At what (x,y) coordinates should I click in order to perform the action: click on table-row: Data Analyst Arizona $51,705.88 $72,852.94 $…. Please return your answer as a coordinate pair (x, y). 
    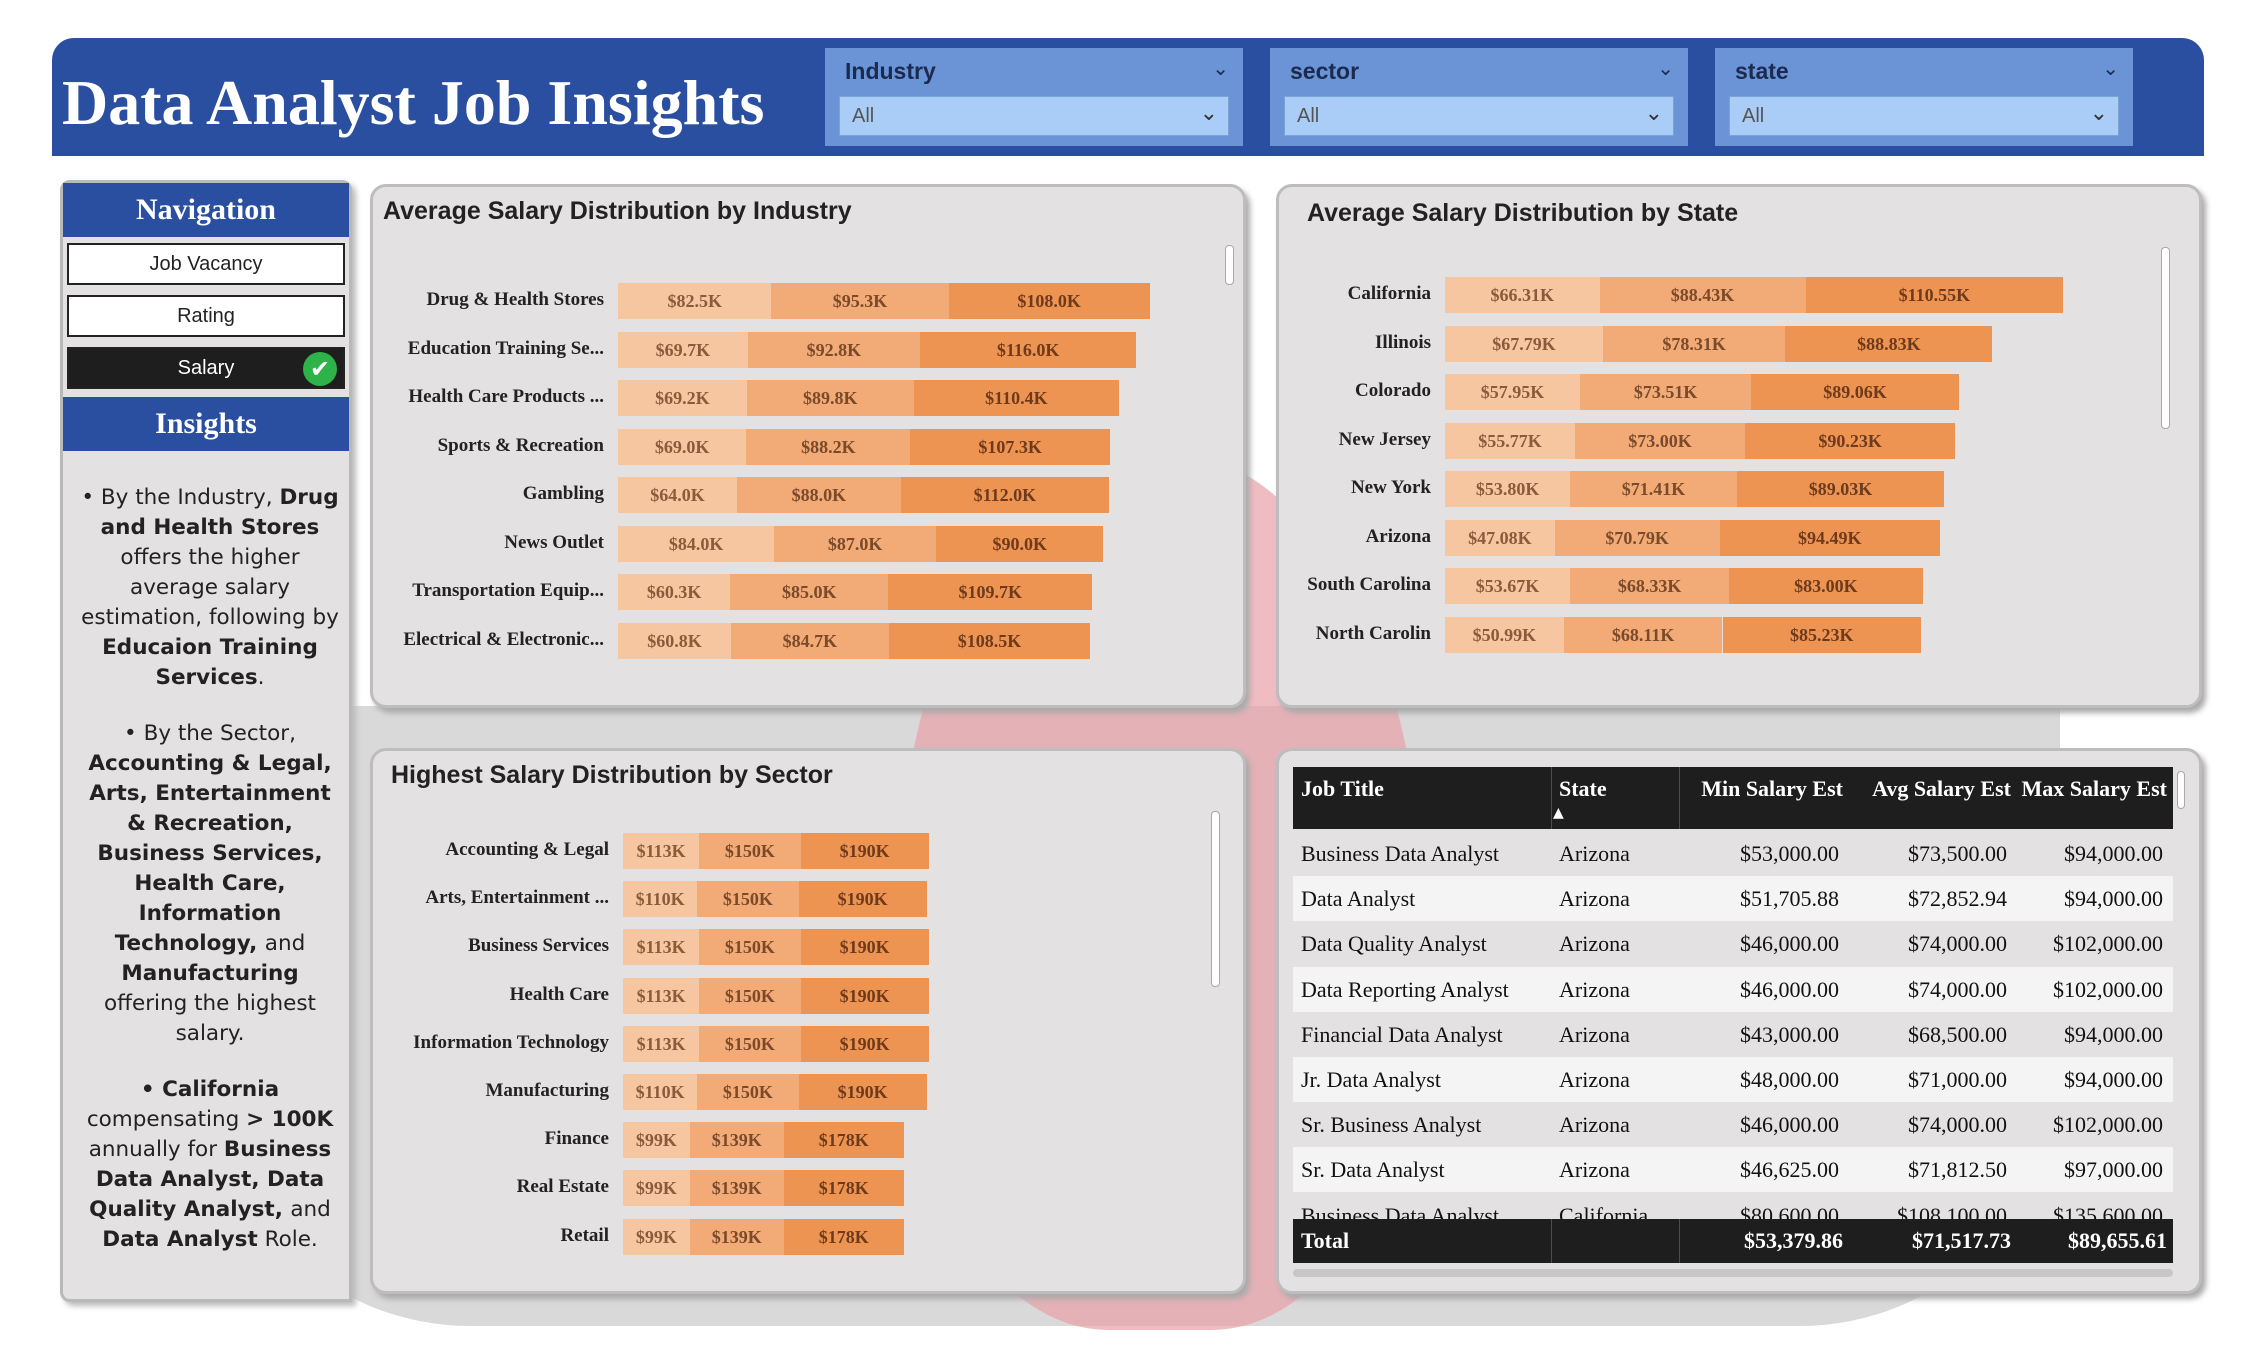
    Looking at the image, I should click on (1733, 899).